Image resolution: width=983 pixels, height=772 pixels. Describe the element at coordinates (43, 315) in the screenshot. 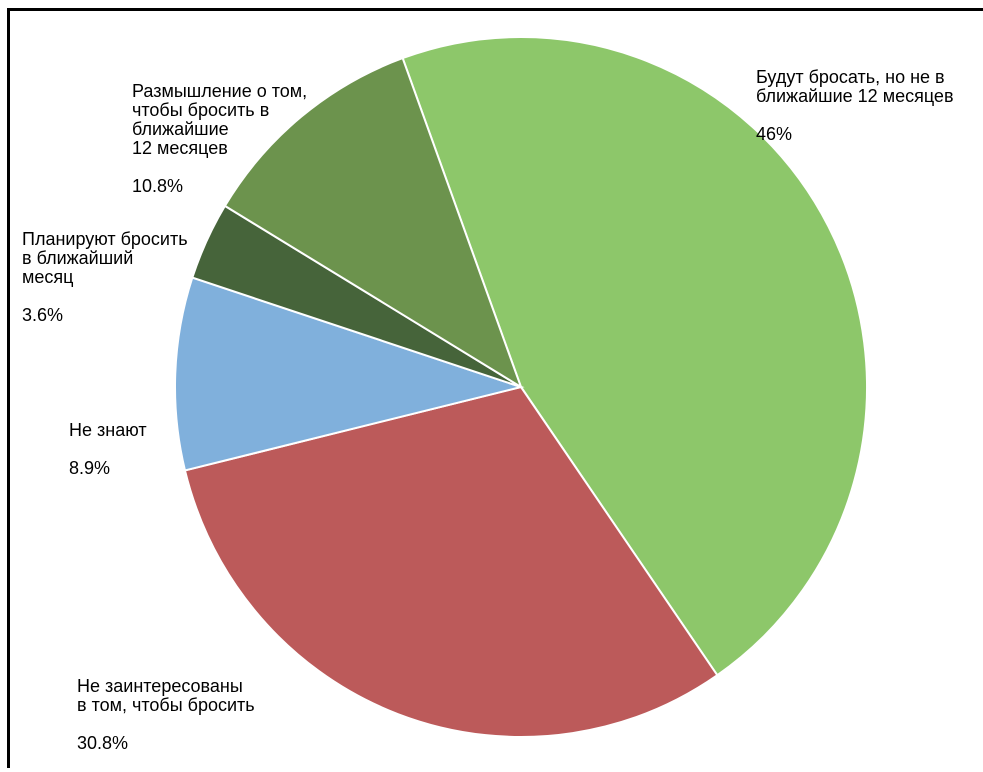

I see `slice-label-percent: 3.6%` at that location.